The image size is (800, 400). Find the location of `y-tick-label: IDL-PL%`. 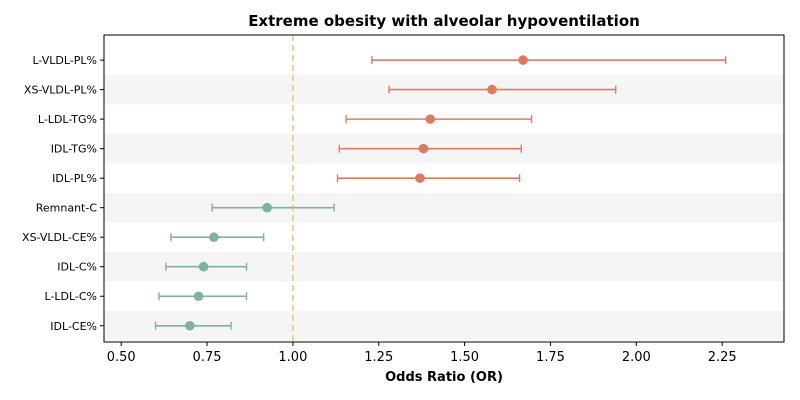

y-tick-label: IDL-PL% is located at coordinates (74, 178).